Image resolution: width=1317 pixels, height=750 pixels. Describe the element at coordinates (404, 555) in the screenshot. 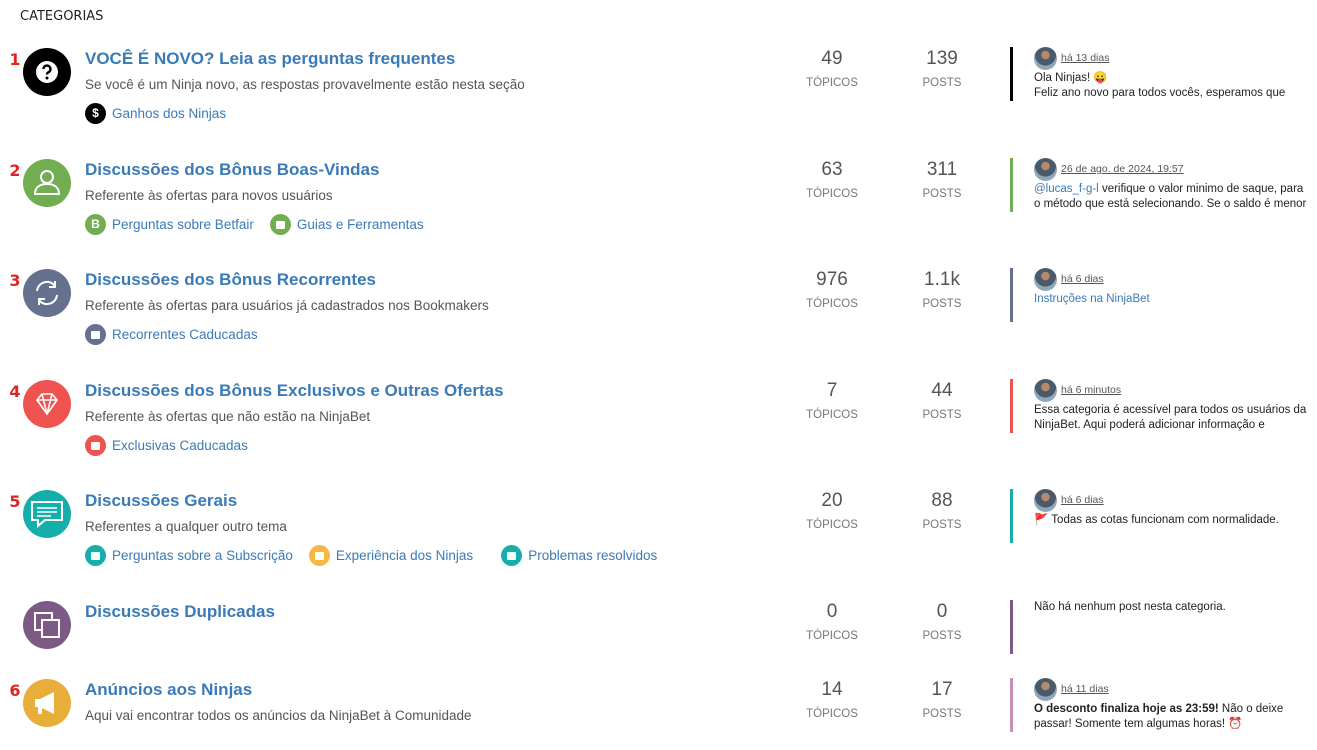

I see `subcategory-name: Experiência dos Ninjas` at that location.